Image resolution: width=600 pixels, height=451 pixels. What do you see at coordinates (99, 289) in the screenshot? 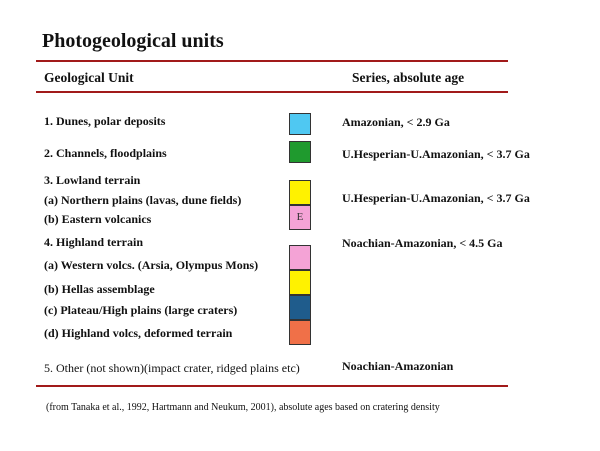
I see `unit-label-hellas: (b) Hellas assemblage` at bounding box center [99, 289].